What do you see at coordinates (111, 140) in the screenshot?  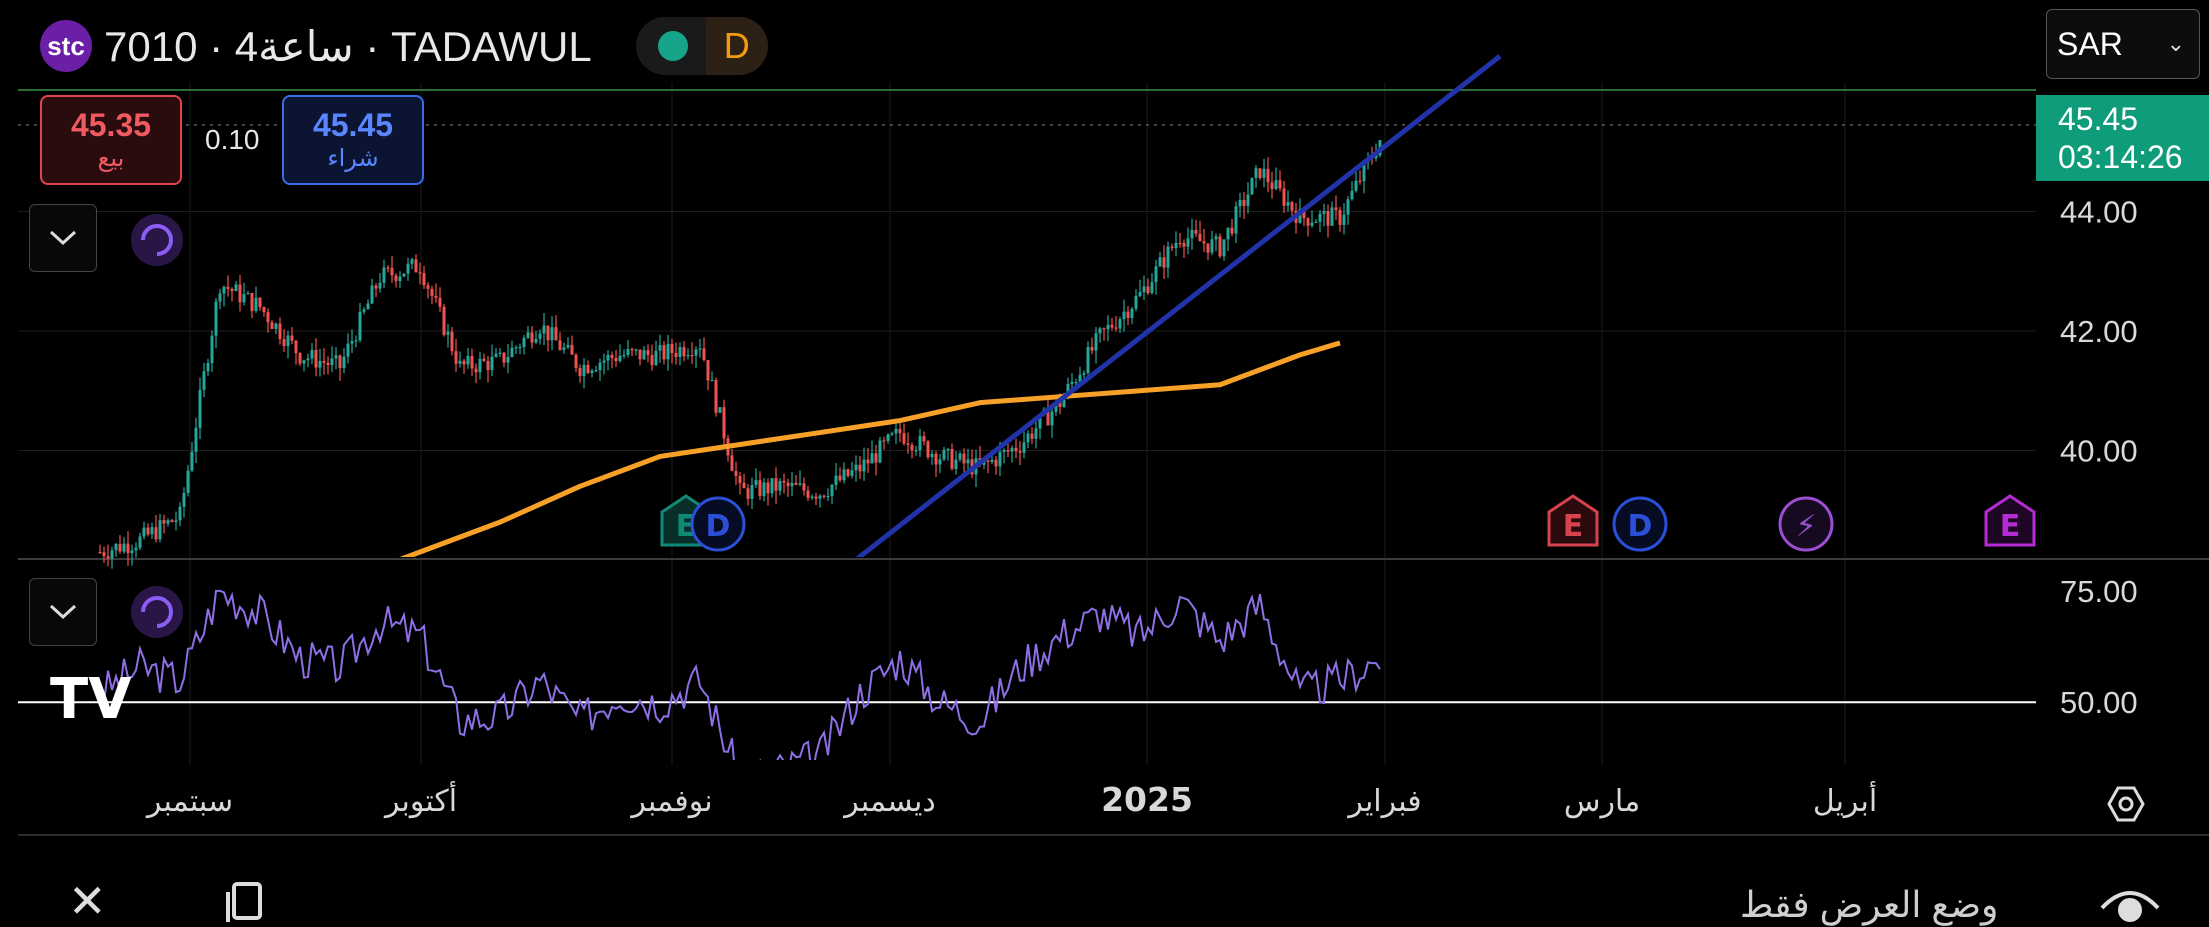 I see `sell-button: 45.35 بيع` at bounding box center [111, 140].